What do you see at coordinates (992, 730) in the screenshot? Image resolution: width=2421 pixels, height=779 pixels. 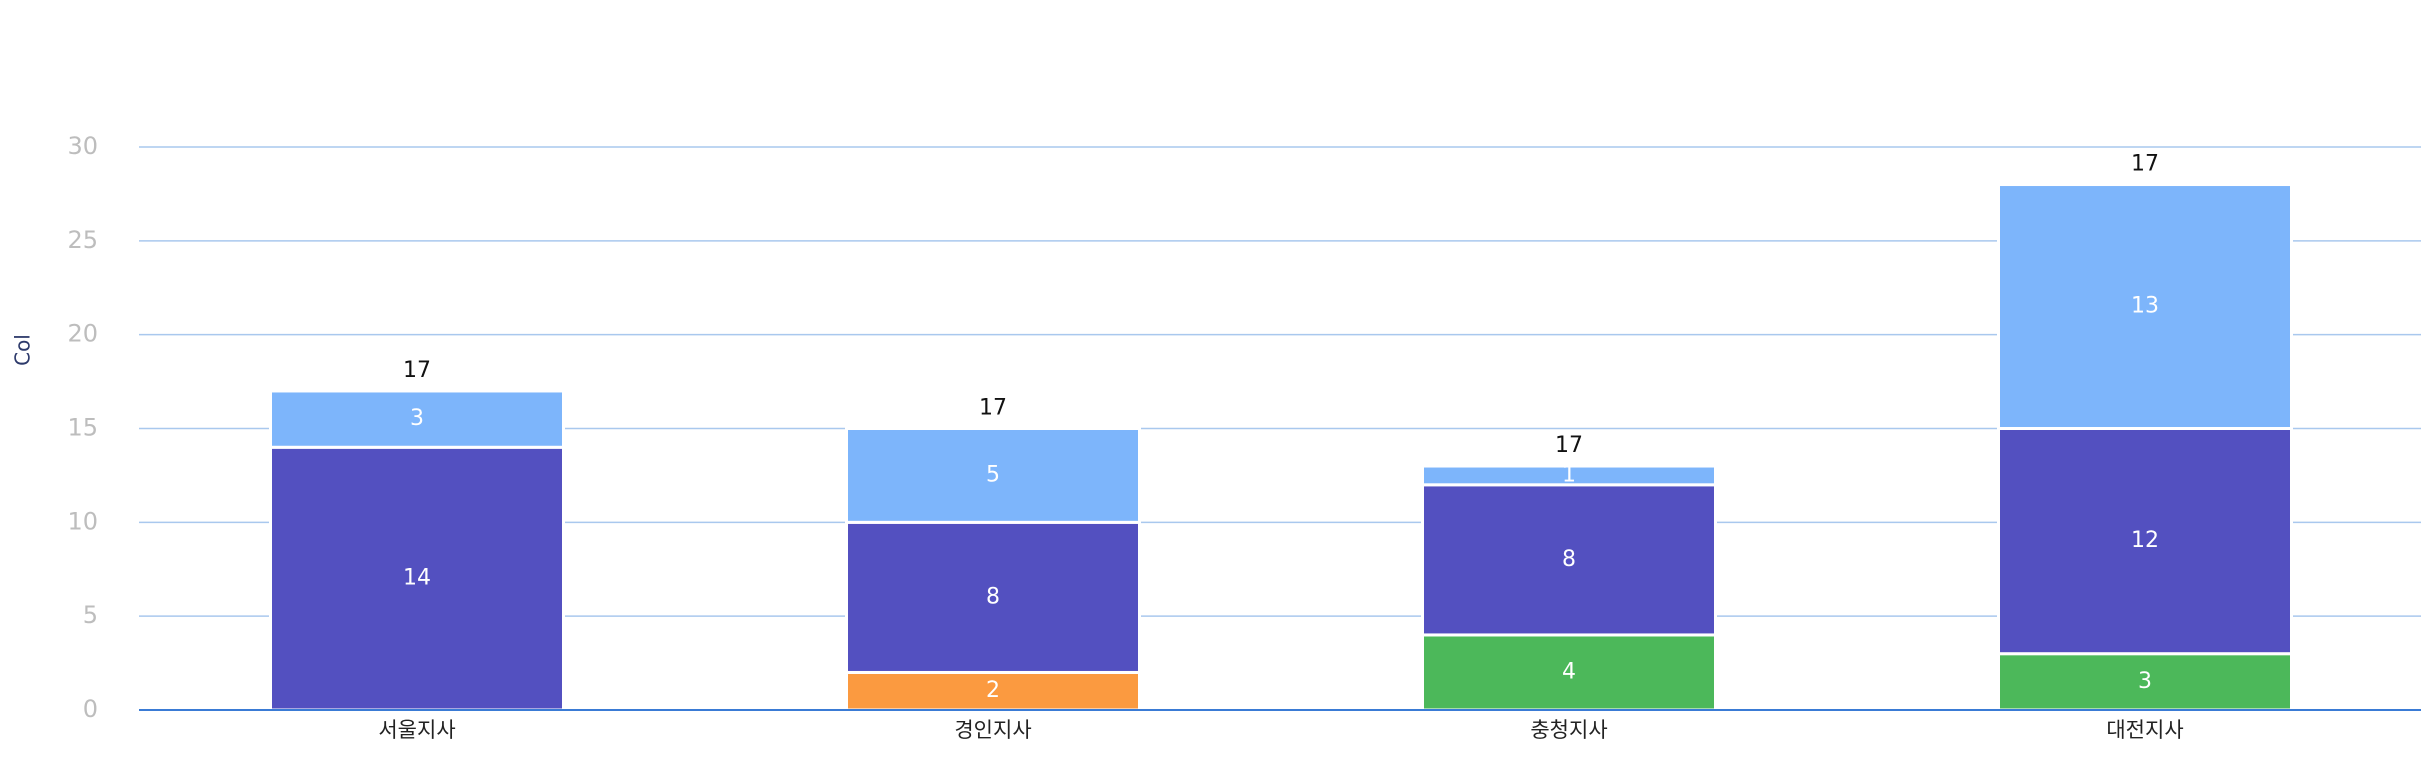 I see `x-tick-label: 경인지사` at bounding box center [992, 730].